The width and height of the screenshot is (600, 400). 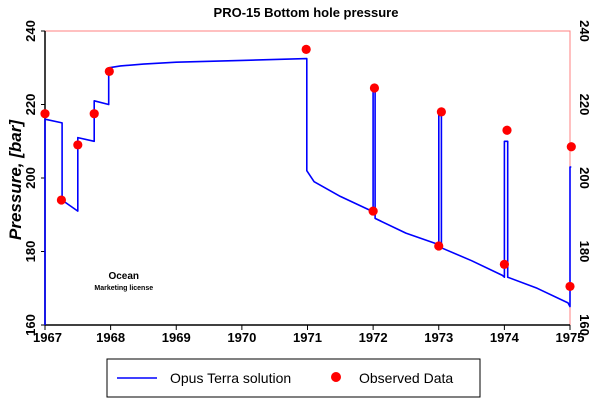 I want to click on x-tick-label: 1973, so click(x=438, y=337).